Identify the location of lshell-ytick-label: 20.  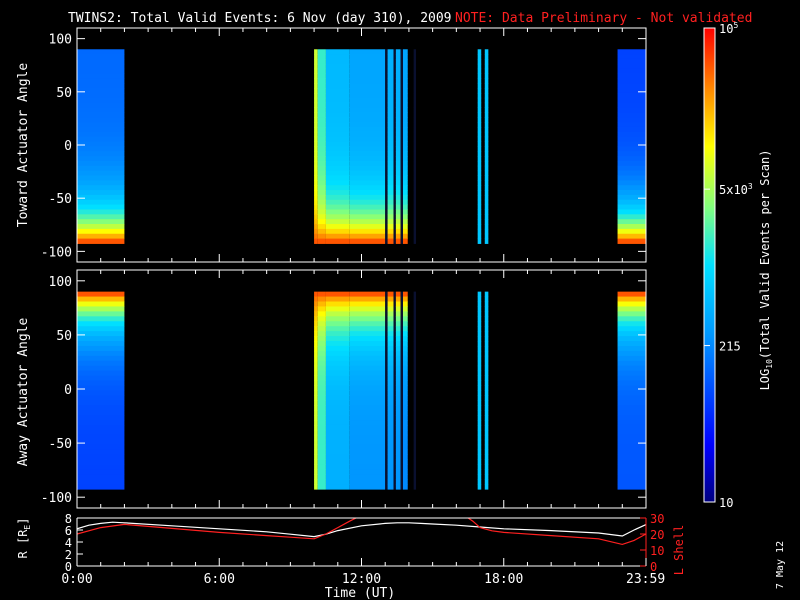
(657, 535).